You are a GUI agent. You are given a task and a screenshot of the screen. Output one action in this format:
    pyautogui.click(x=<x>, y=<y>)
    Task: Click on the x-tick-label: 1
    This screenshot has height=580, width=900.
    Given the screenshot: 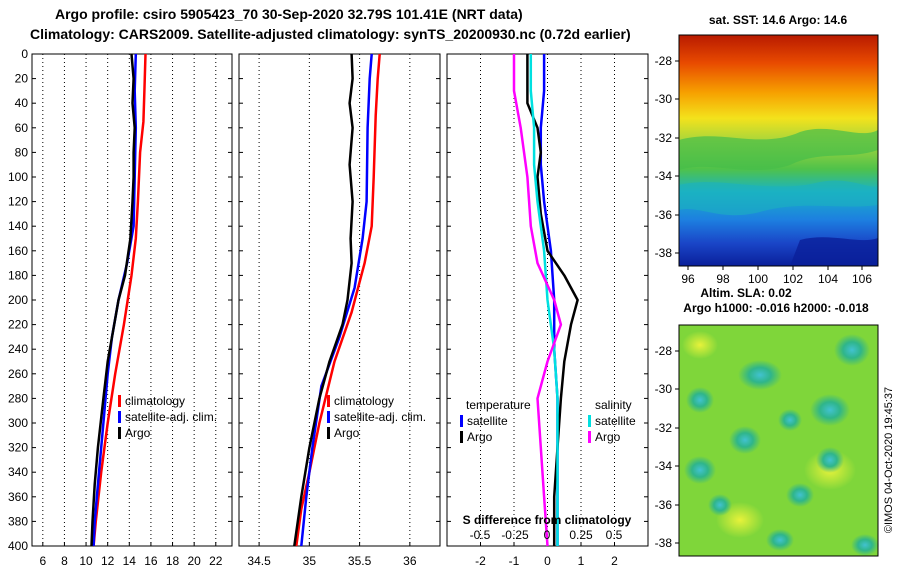 What is the action you would take?
    pyautogui.click(x=581, y=561)
    